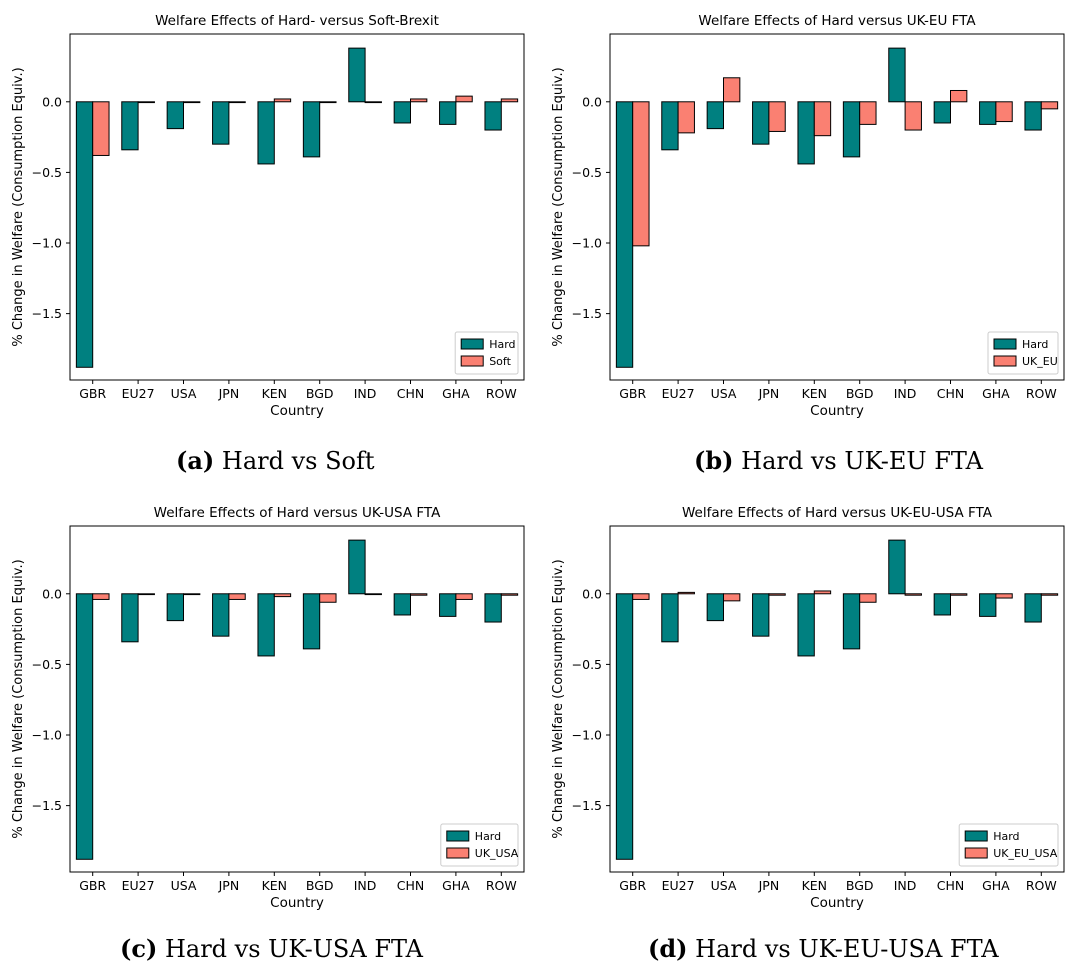 The height and width of the screenshot is (972, 1076). Describe the element at coordinates (905, 885) in the screenshot. I see `x-tick-label-ind: IND` at that location.